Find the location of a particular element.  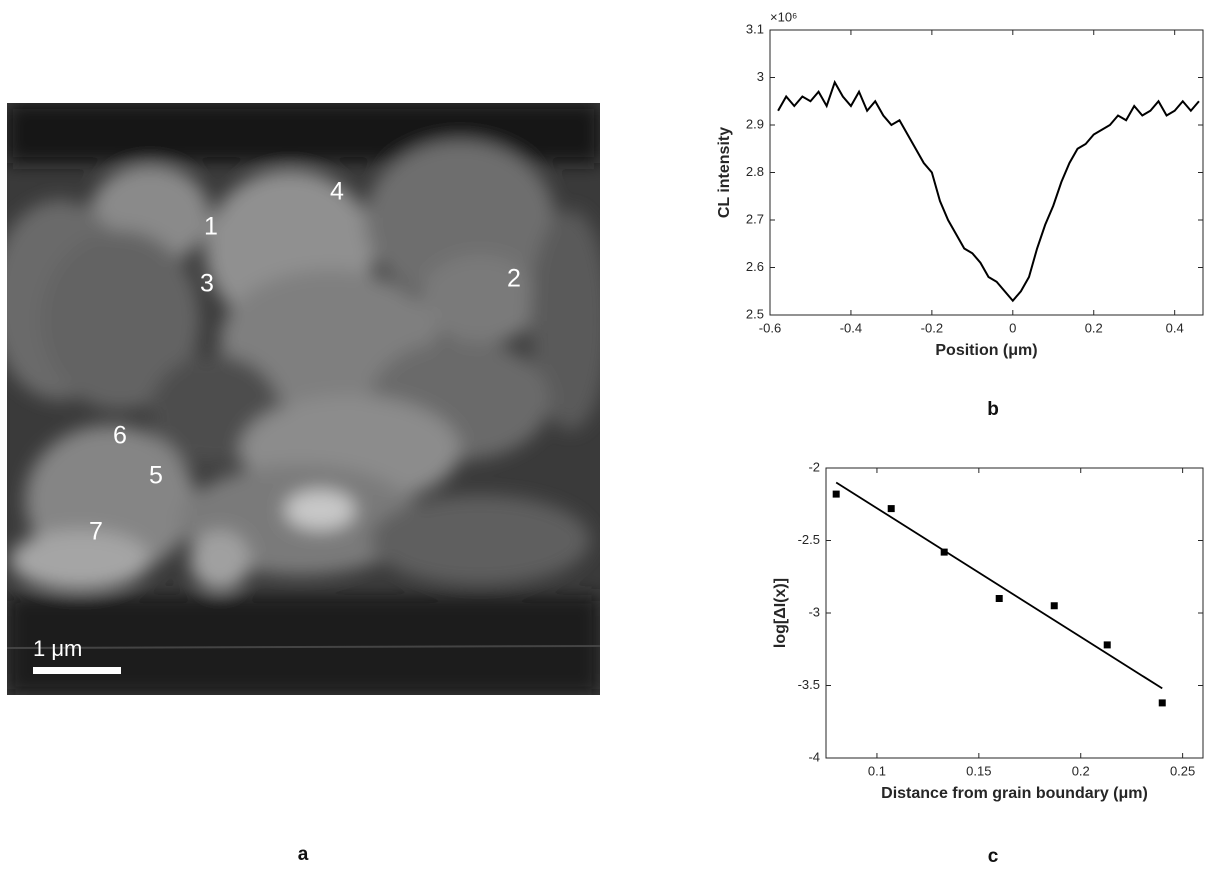

y-tick-label: 3 is located at coordinates (760, 76).